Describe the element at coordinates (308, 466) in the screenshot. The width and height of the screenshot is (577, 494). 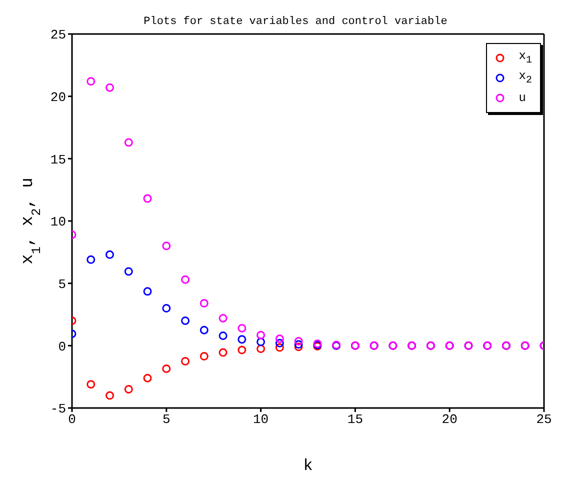
I see `x-axis-title: k` at that location.